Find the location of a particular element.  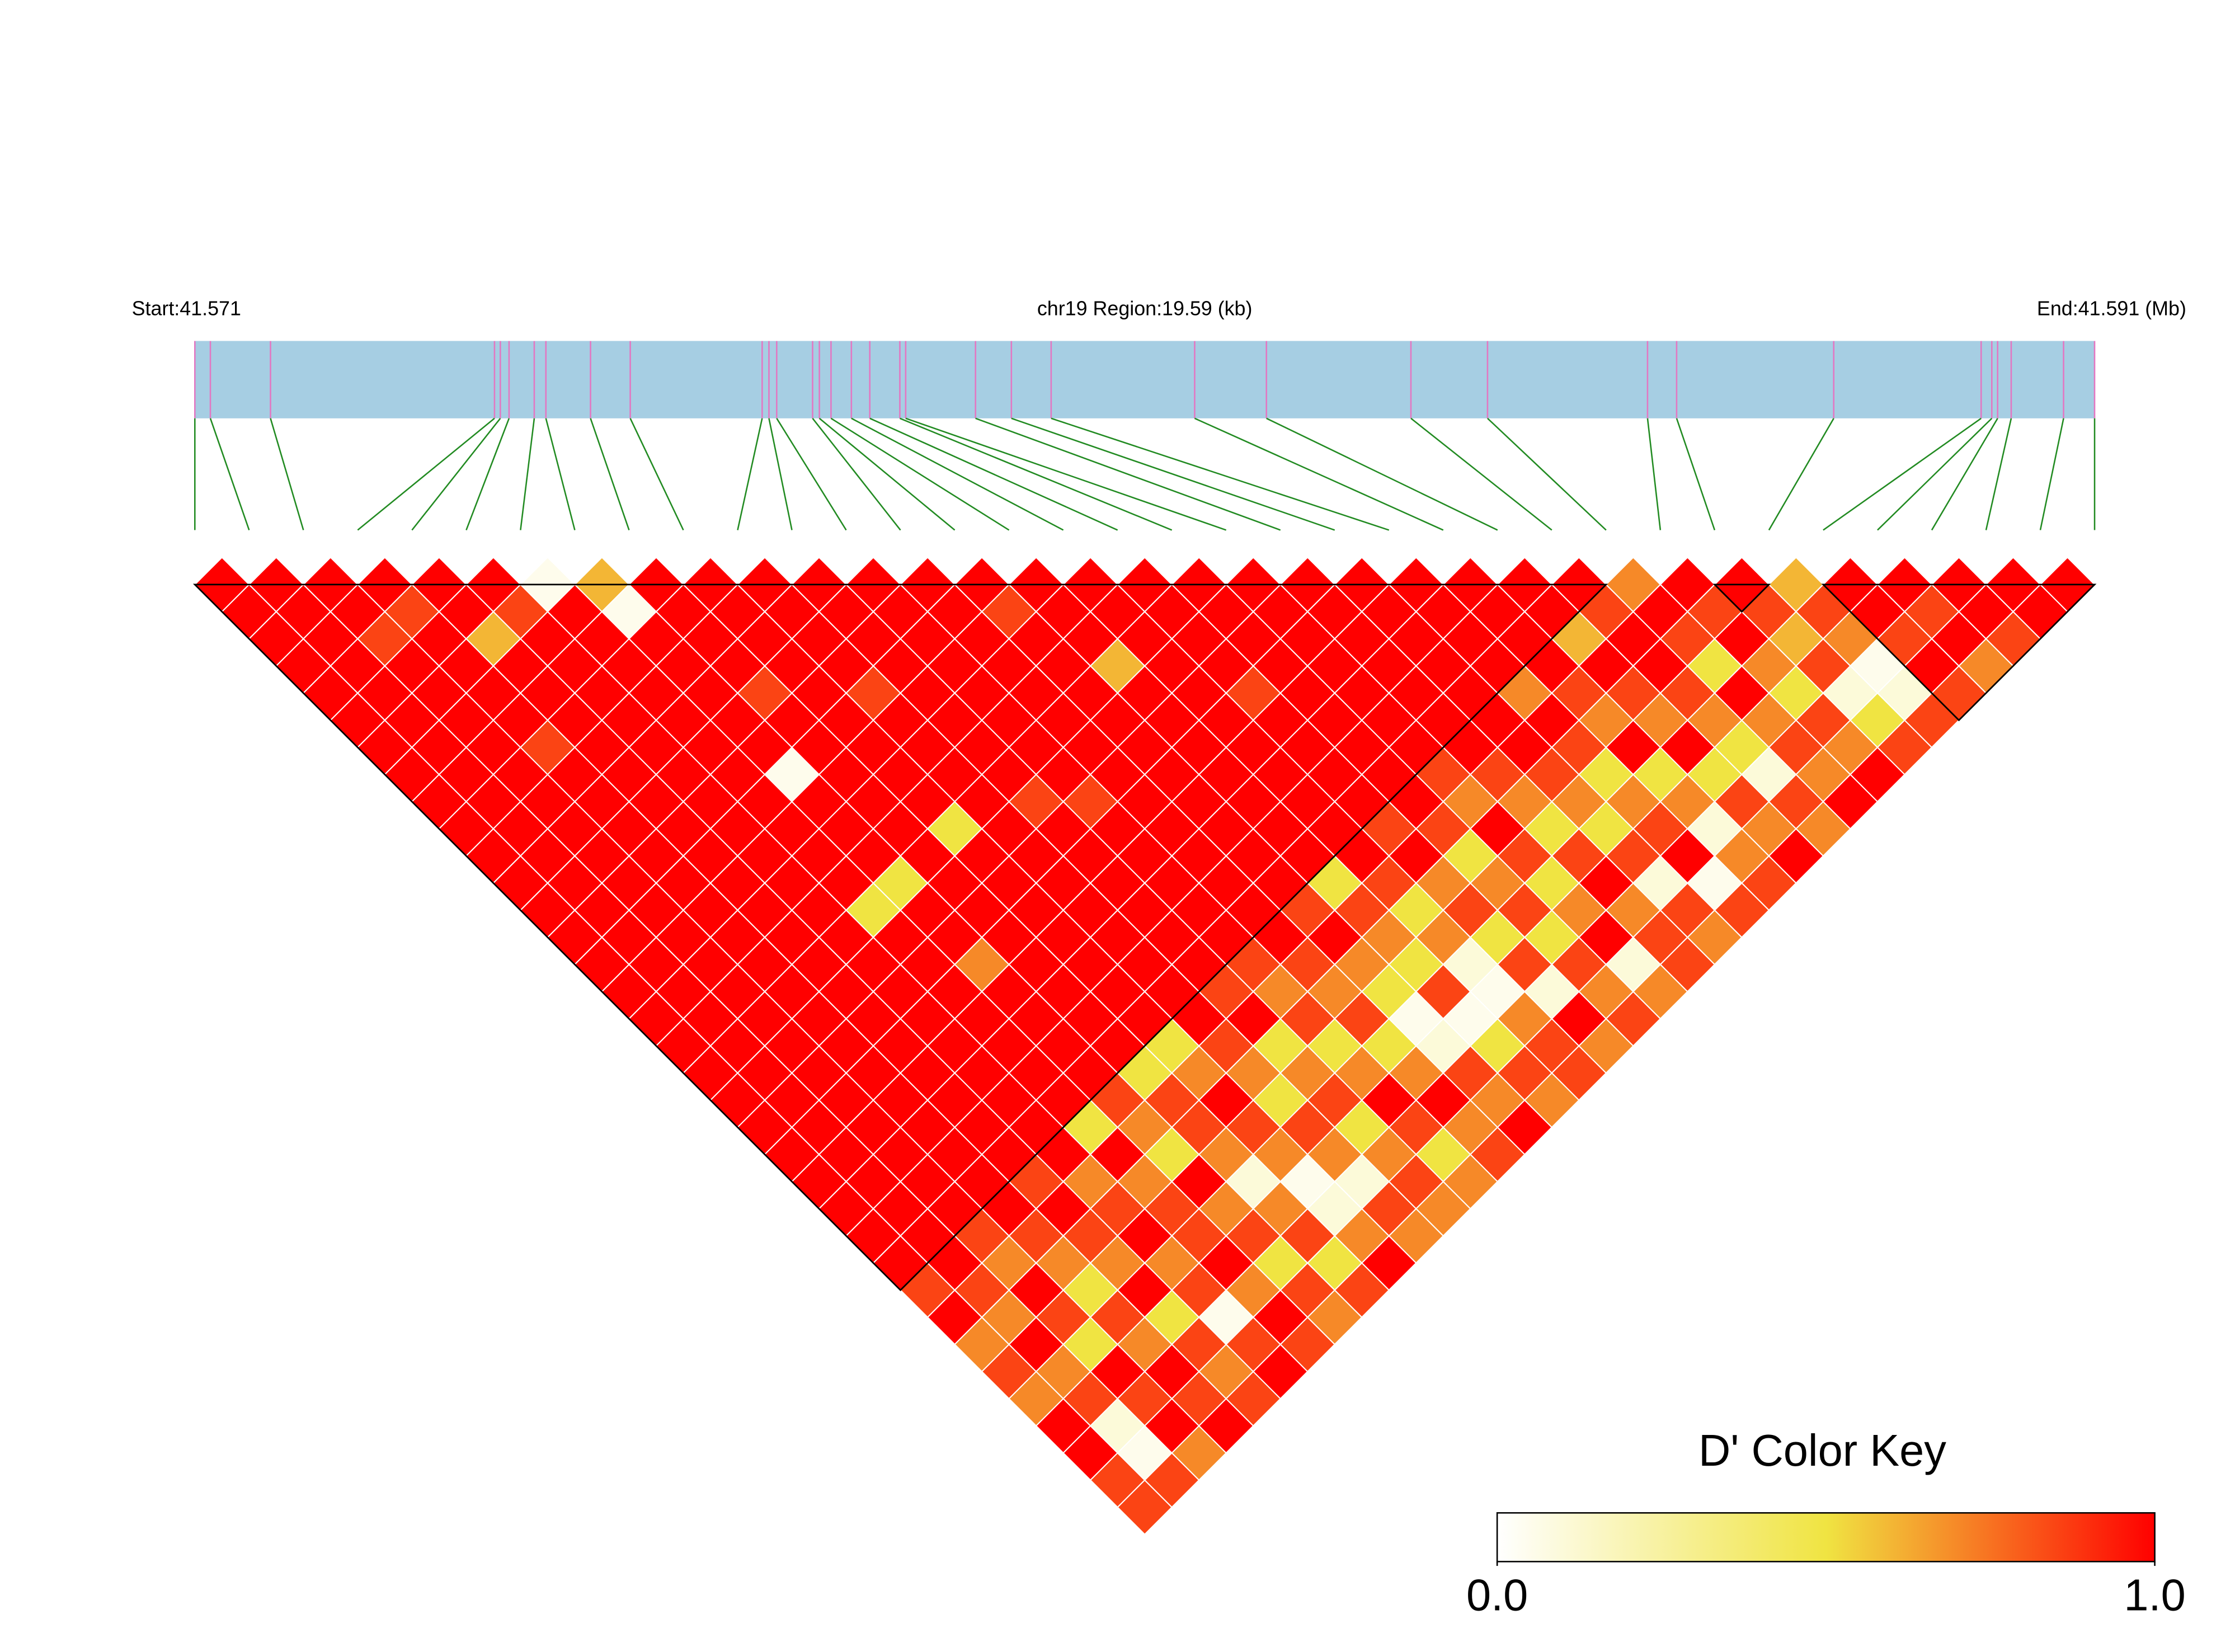

key-tick-label: 0.0 is located at coordinates (1497, 1595).